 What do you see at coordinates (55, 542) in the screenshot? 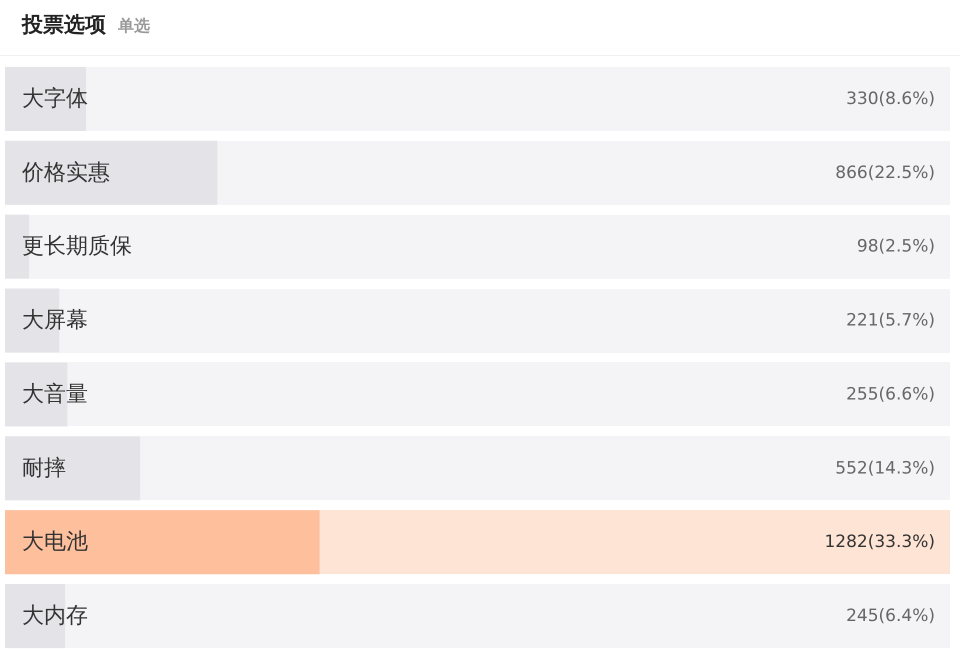
I see `y-tick-label: 大电池` at bounding box center [55, 542].